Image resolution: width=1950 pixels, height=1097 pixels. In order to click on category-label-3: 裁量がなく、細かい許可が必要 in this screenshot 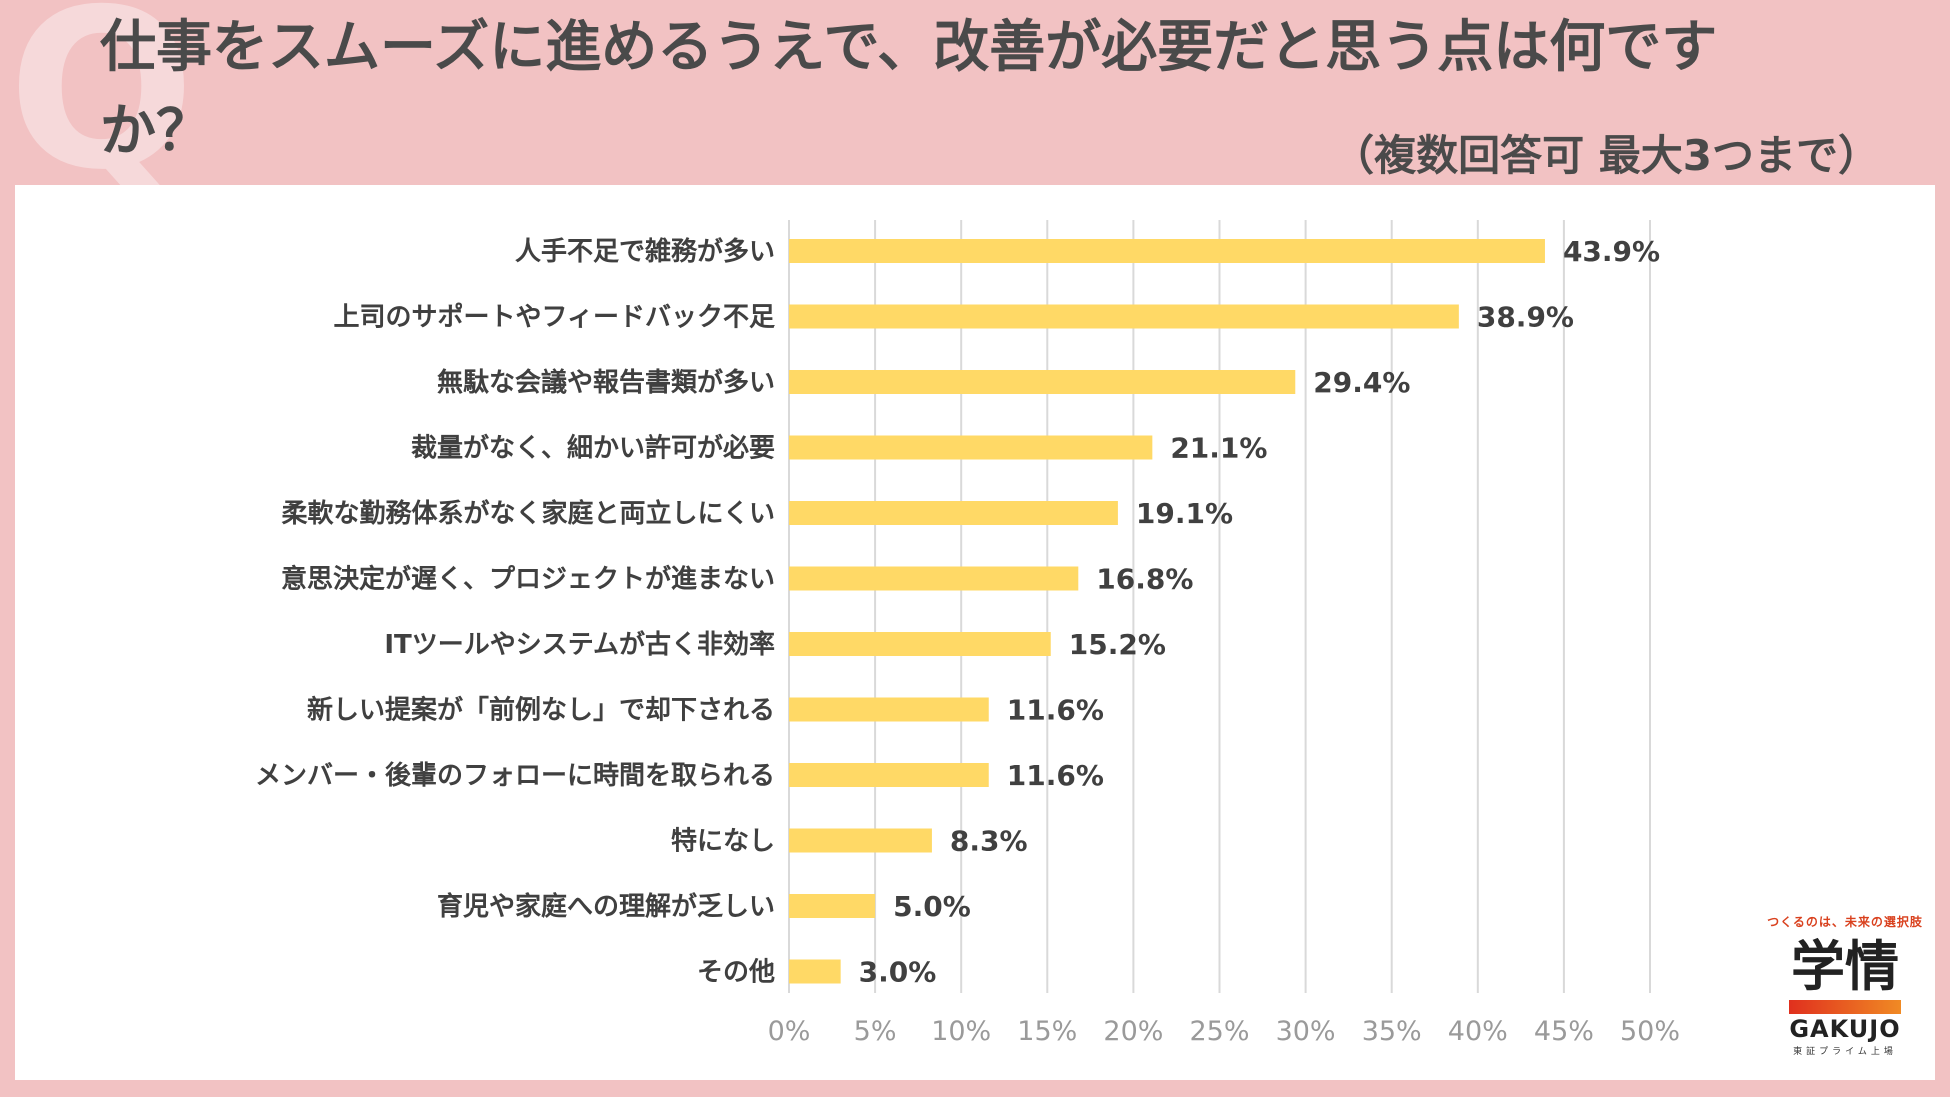, I will do `click(593, 448)`.